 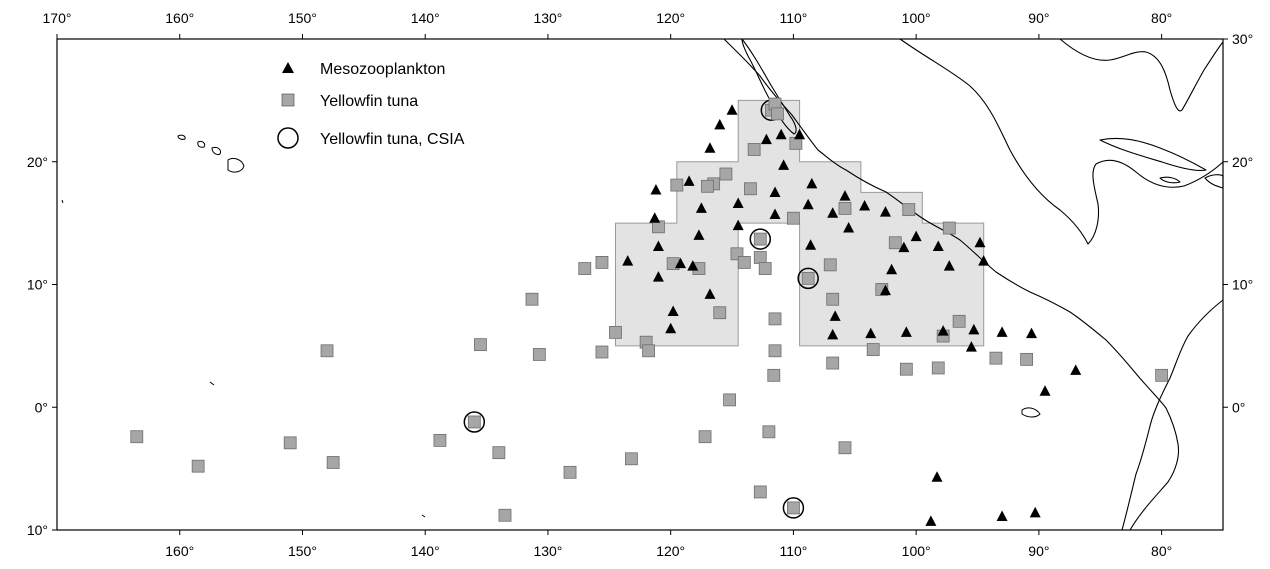 I want to click on legend-square-icon, so click(x=288, y=100).